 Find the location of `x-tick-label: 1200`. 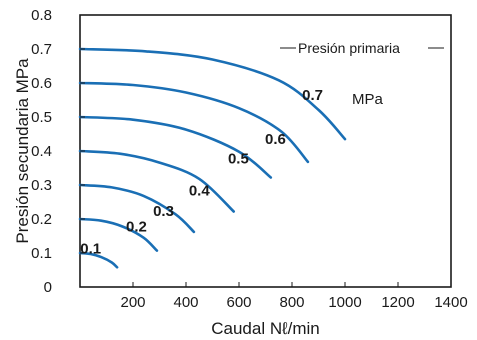

x-tick-label: 1200 is located at coordinates (397, 302).